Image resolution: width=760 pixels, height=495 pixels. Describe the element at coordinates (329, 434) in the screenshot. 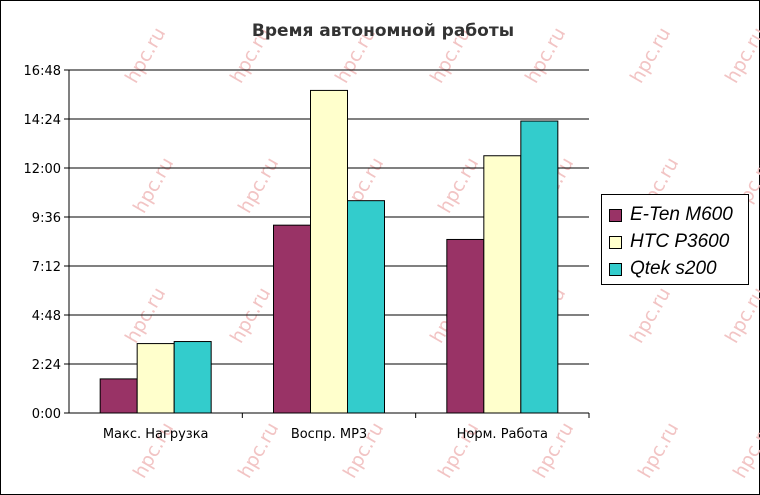

I see `x-tick-label: Воспр. MP3` at that location.